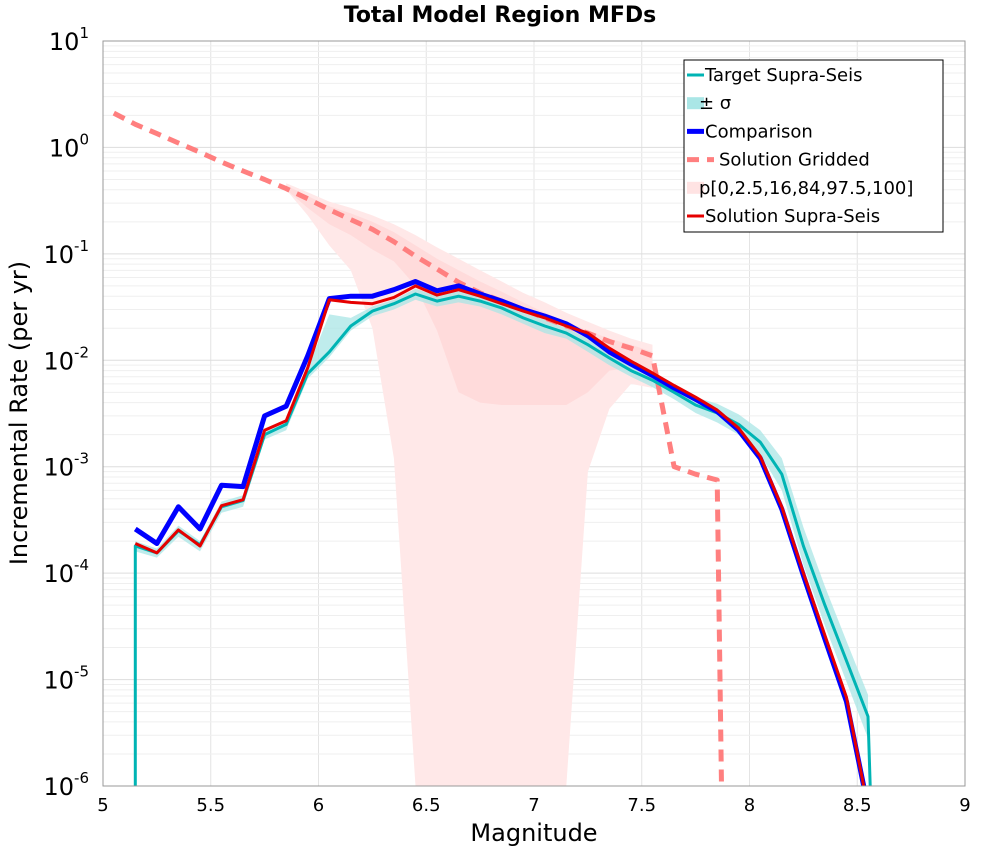 This screenshot has height=850, width=1000. I want to click on legend-label: ± σ, so click(715, 103).